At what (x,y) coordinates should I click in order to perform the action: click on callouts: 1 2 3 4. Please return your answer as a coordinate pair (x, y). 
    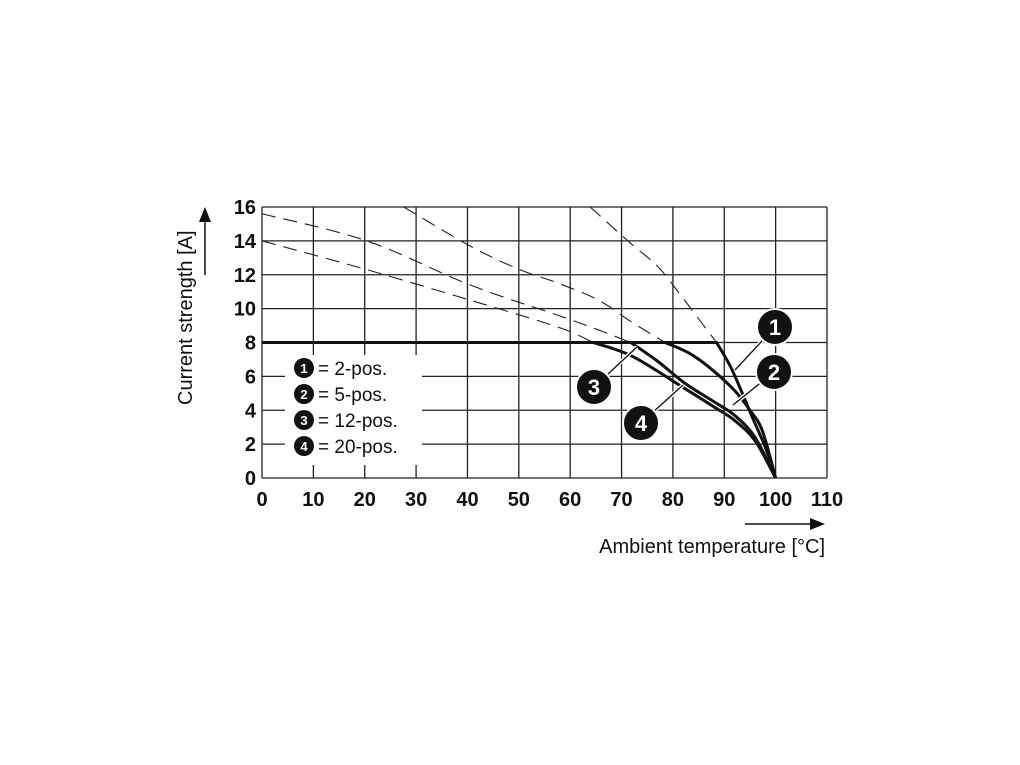
    Looking at the image, I should click on (684, 375).